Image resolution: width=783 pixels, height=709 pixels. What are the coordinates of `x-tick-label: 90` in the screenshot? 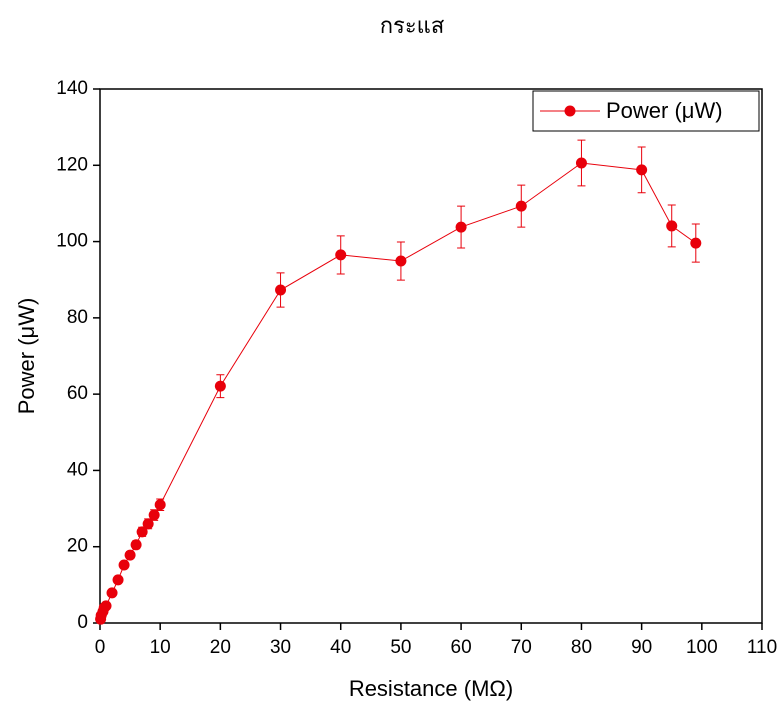 It's located at (641, 647).